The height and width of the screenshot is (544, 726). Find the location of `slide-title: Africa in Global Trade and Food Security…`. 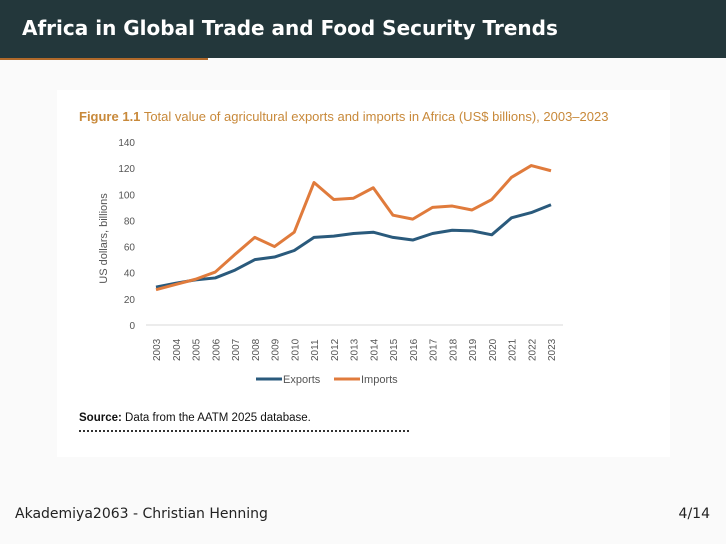

slide-title: Africa in Global Trade and Food Security… is located at coordinates (290, 28).